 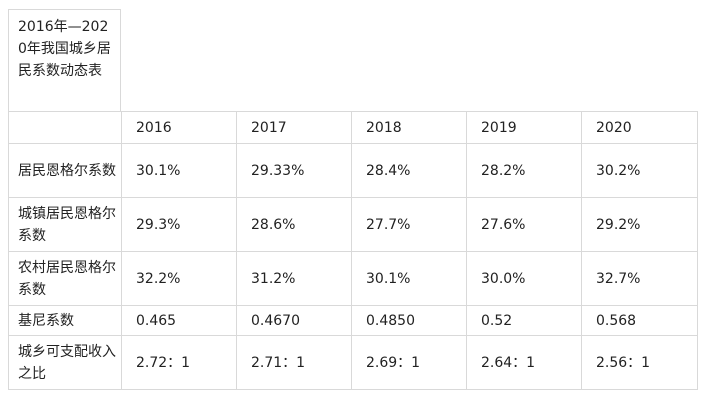 I want to click on year-header-2018: 2018, so click(x=409, y=127).